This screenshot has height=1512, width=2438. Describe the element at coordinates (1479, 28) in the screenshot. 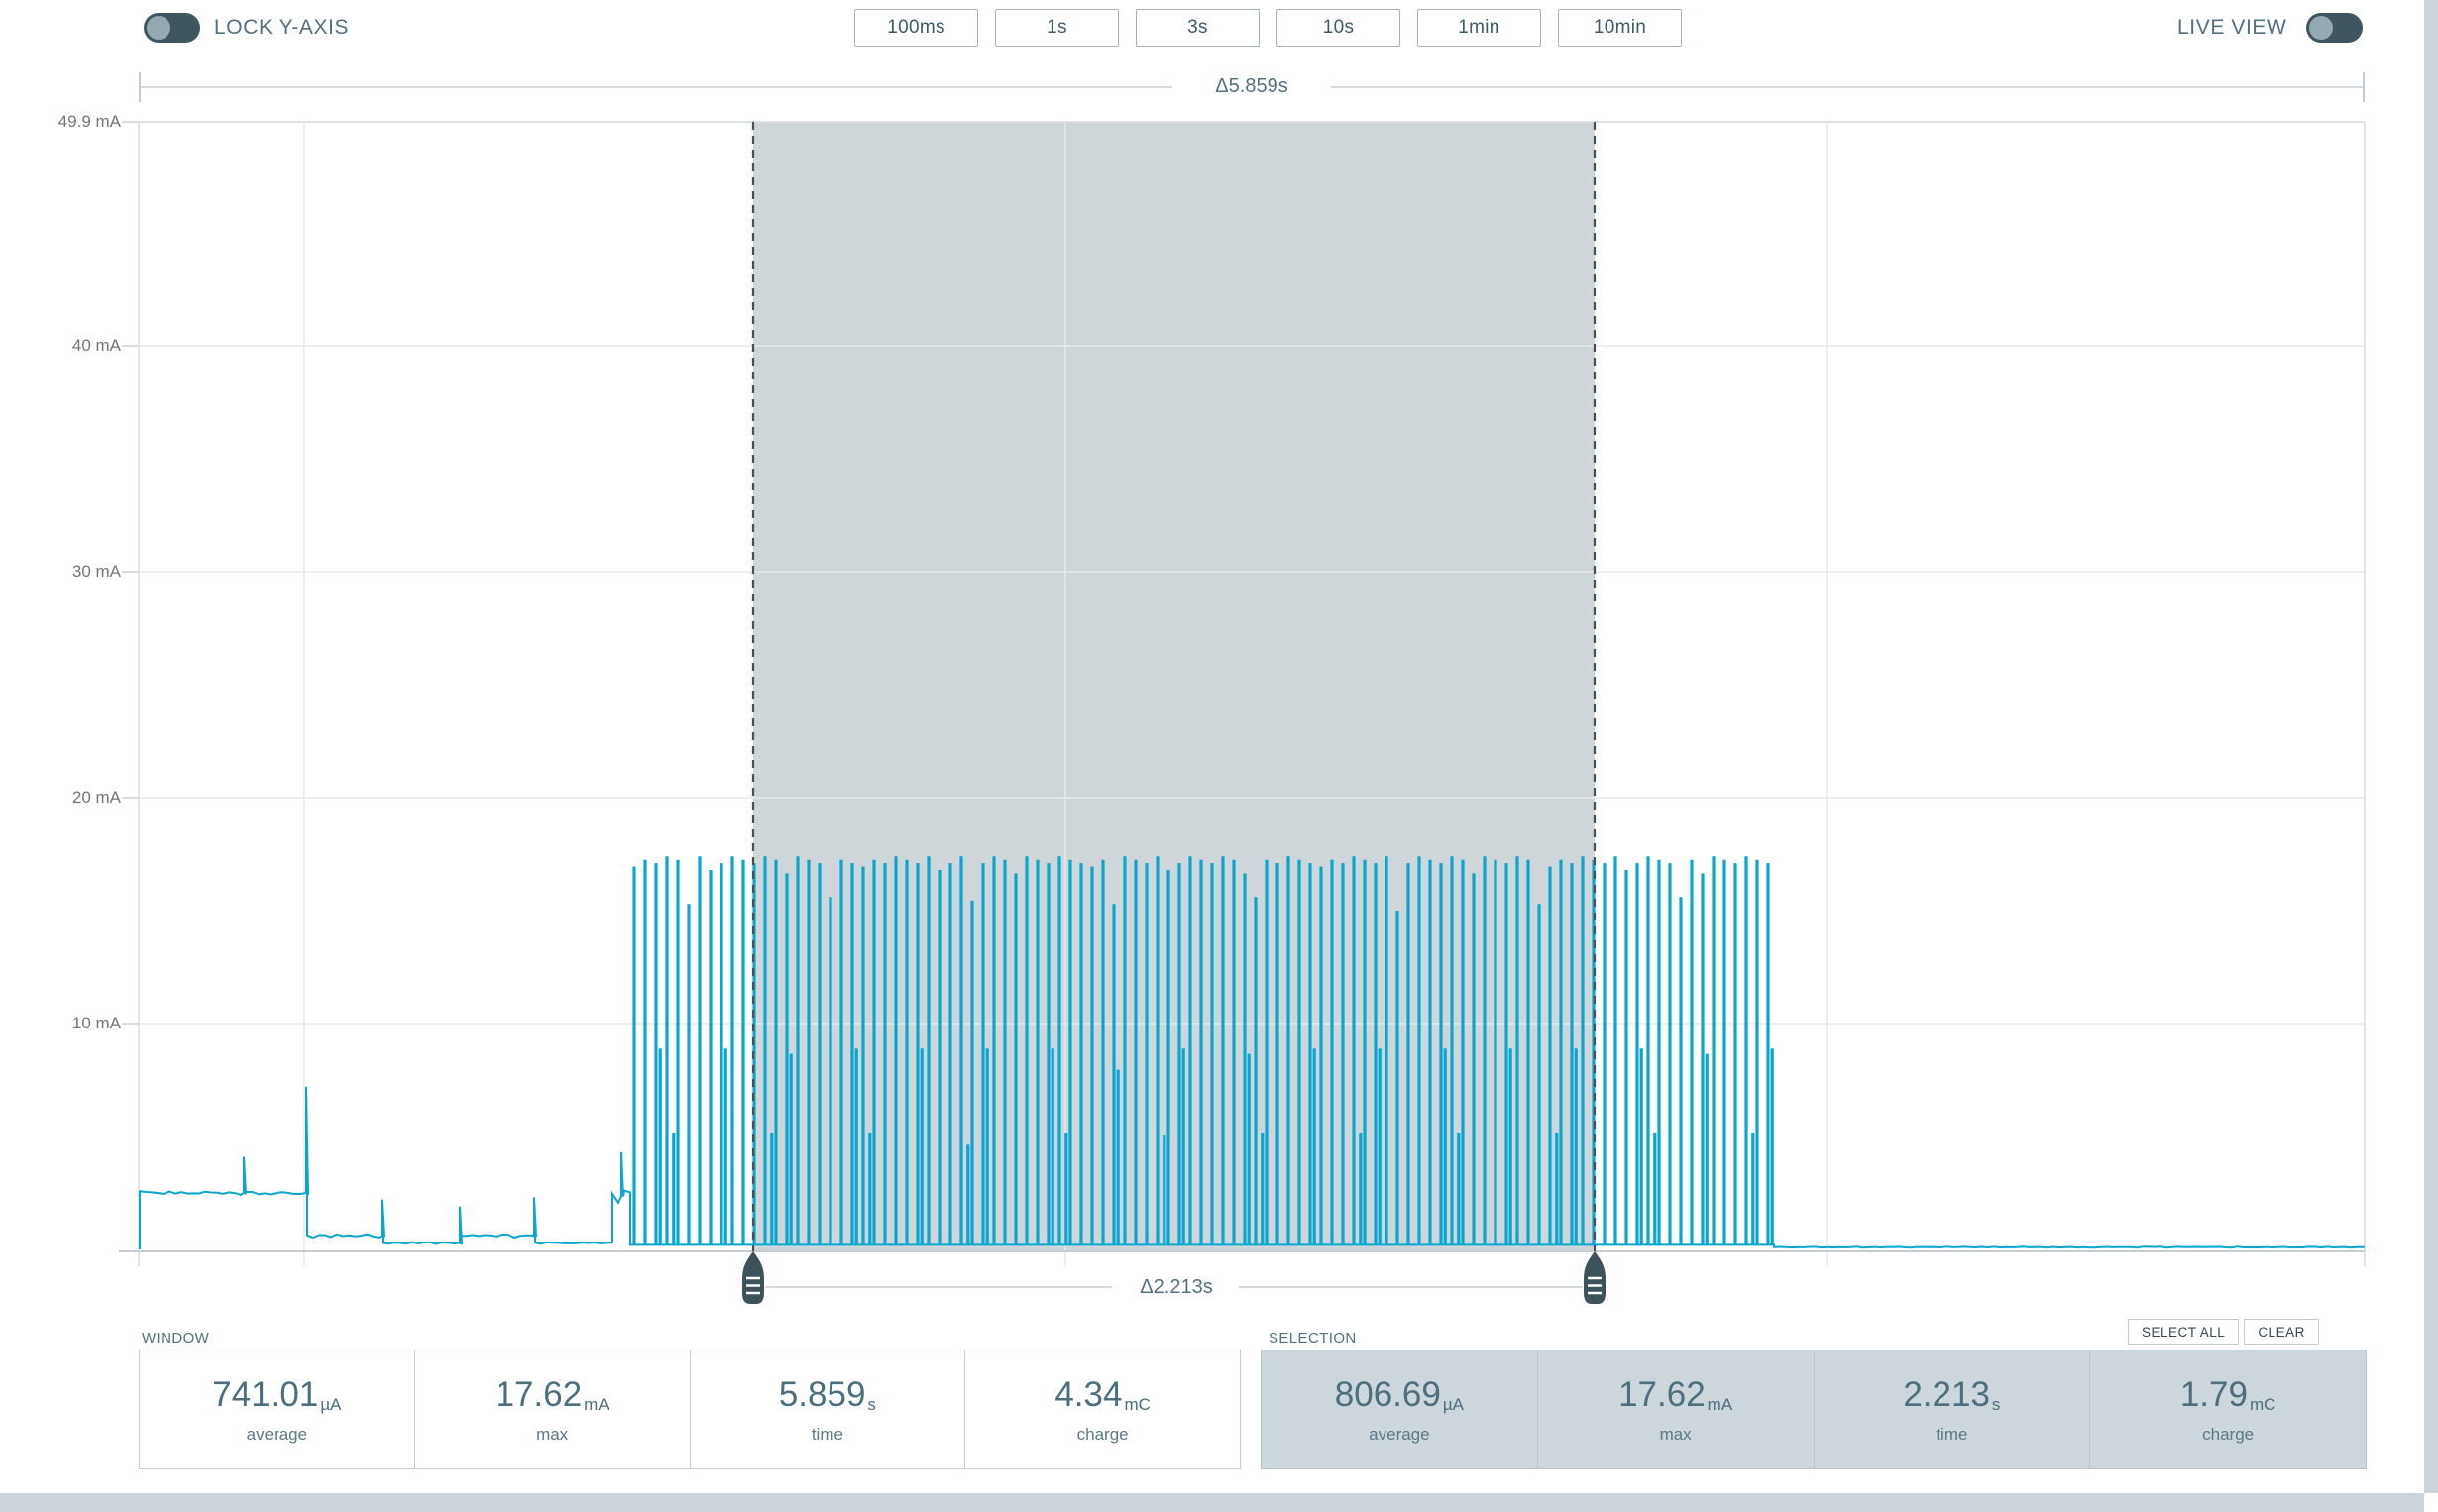

I see `time-window-button-1min: 1min` at that location.